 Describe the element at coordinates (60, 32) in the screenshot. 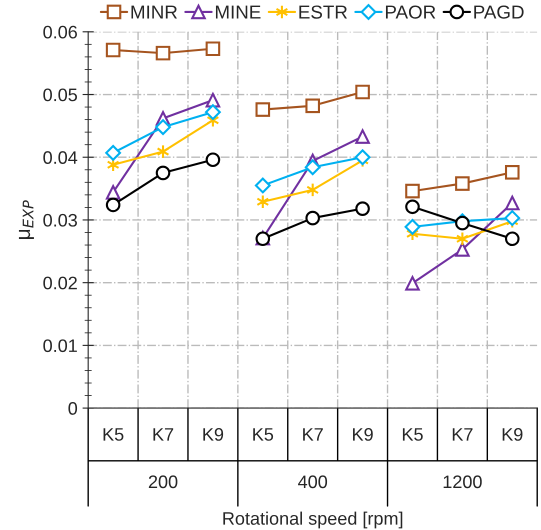

I see `y-tick-label: 0.06` at that location.